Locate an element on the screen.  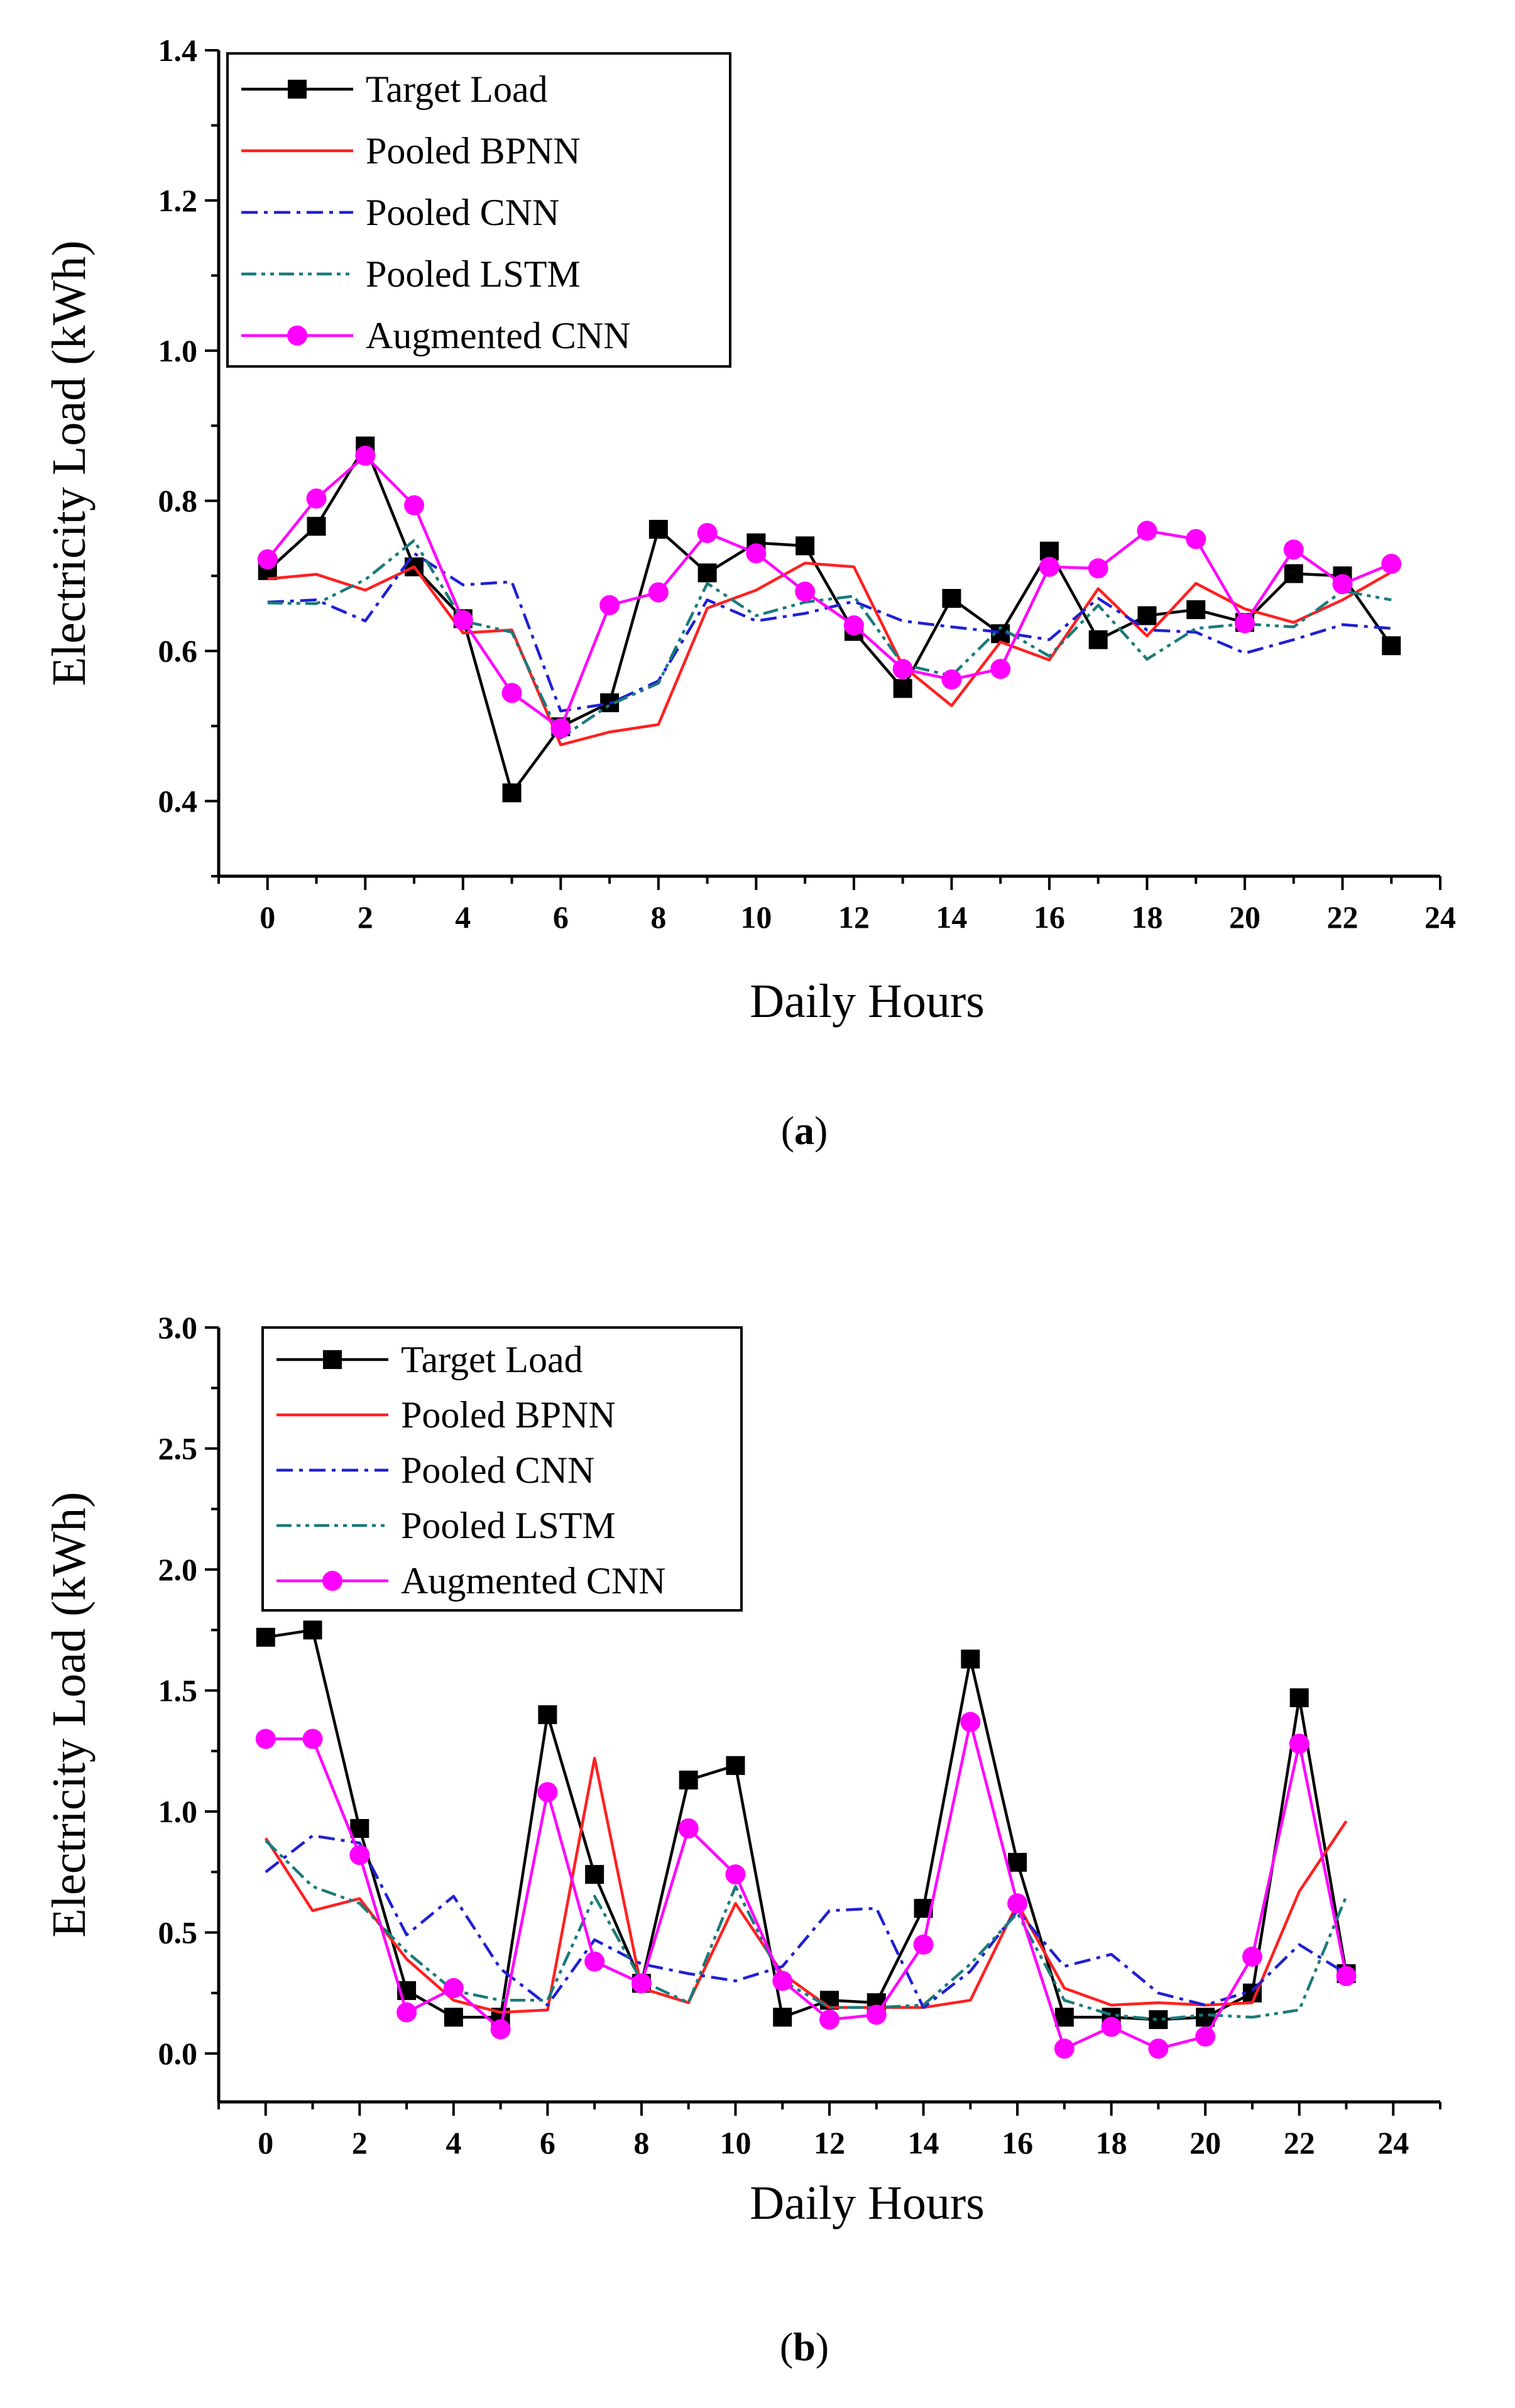
x-tick-label: 4 is located at coordinates (463, 917).